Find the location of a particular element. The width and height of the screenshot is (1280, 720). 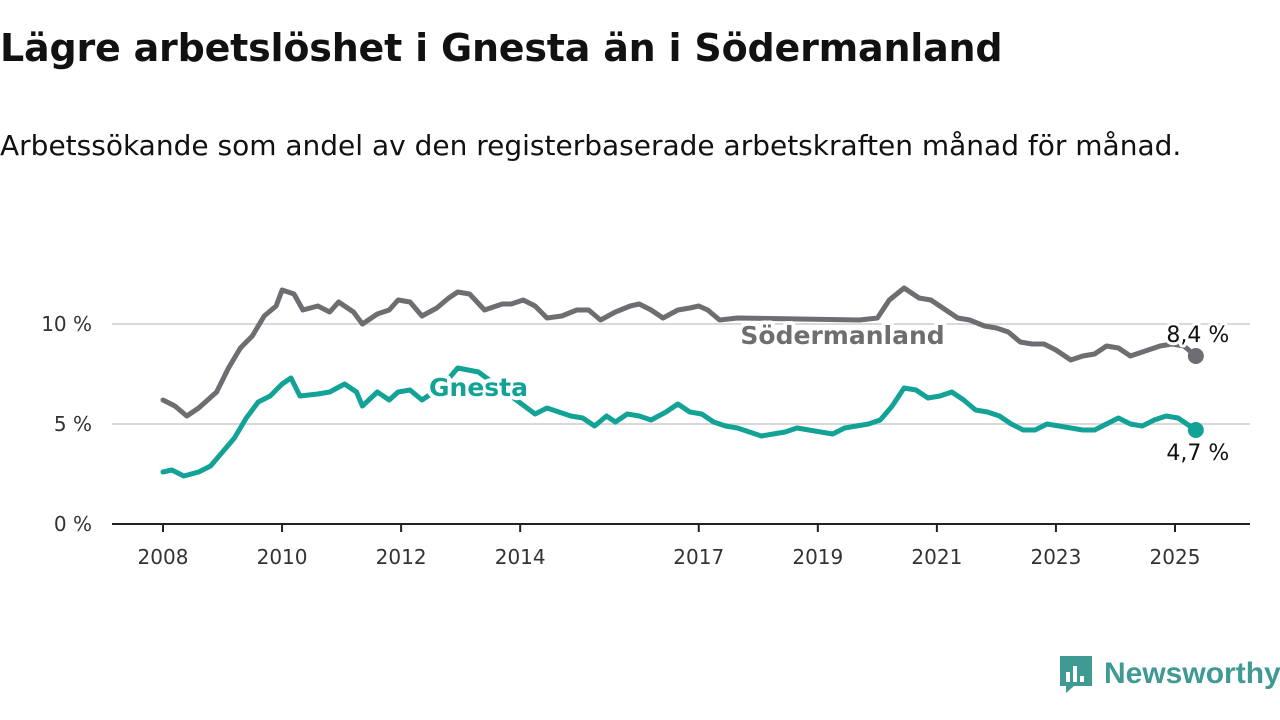

x-axis: 2008 2010 2012 2014 2017 2019 2021 2023 2025 is located at coordinates (681, 546).